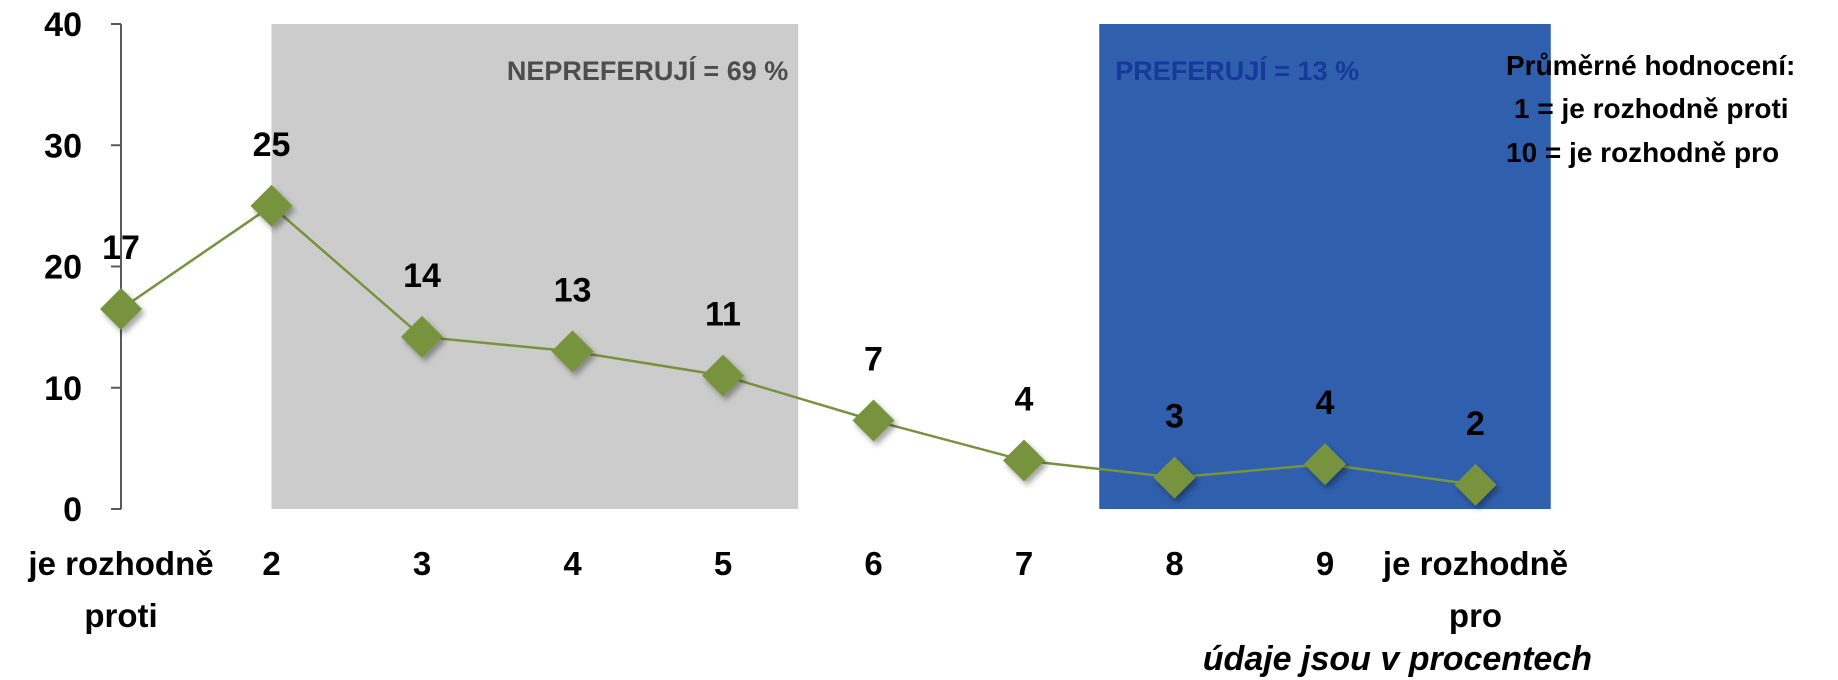  What do you see at coordinates (63, 146) in the screenshot?
I see `y-tick-label: 30` at bounding box center [63, 146].